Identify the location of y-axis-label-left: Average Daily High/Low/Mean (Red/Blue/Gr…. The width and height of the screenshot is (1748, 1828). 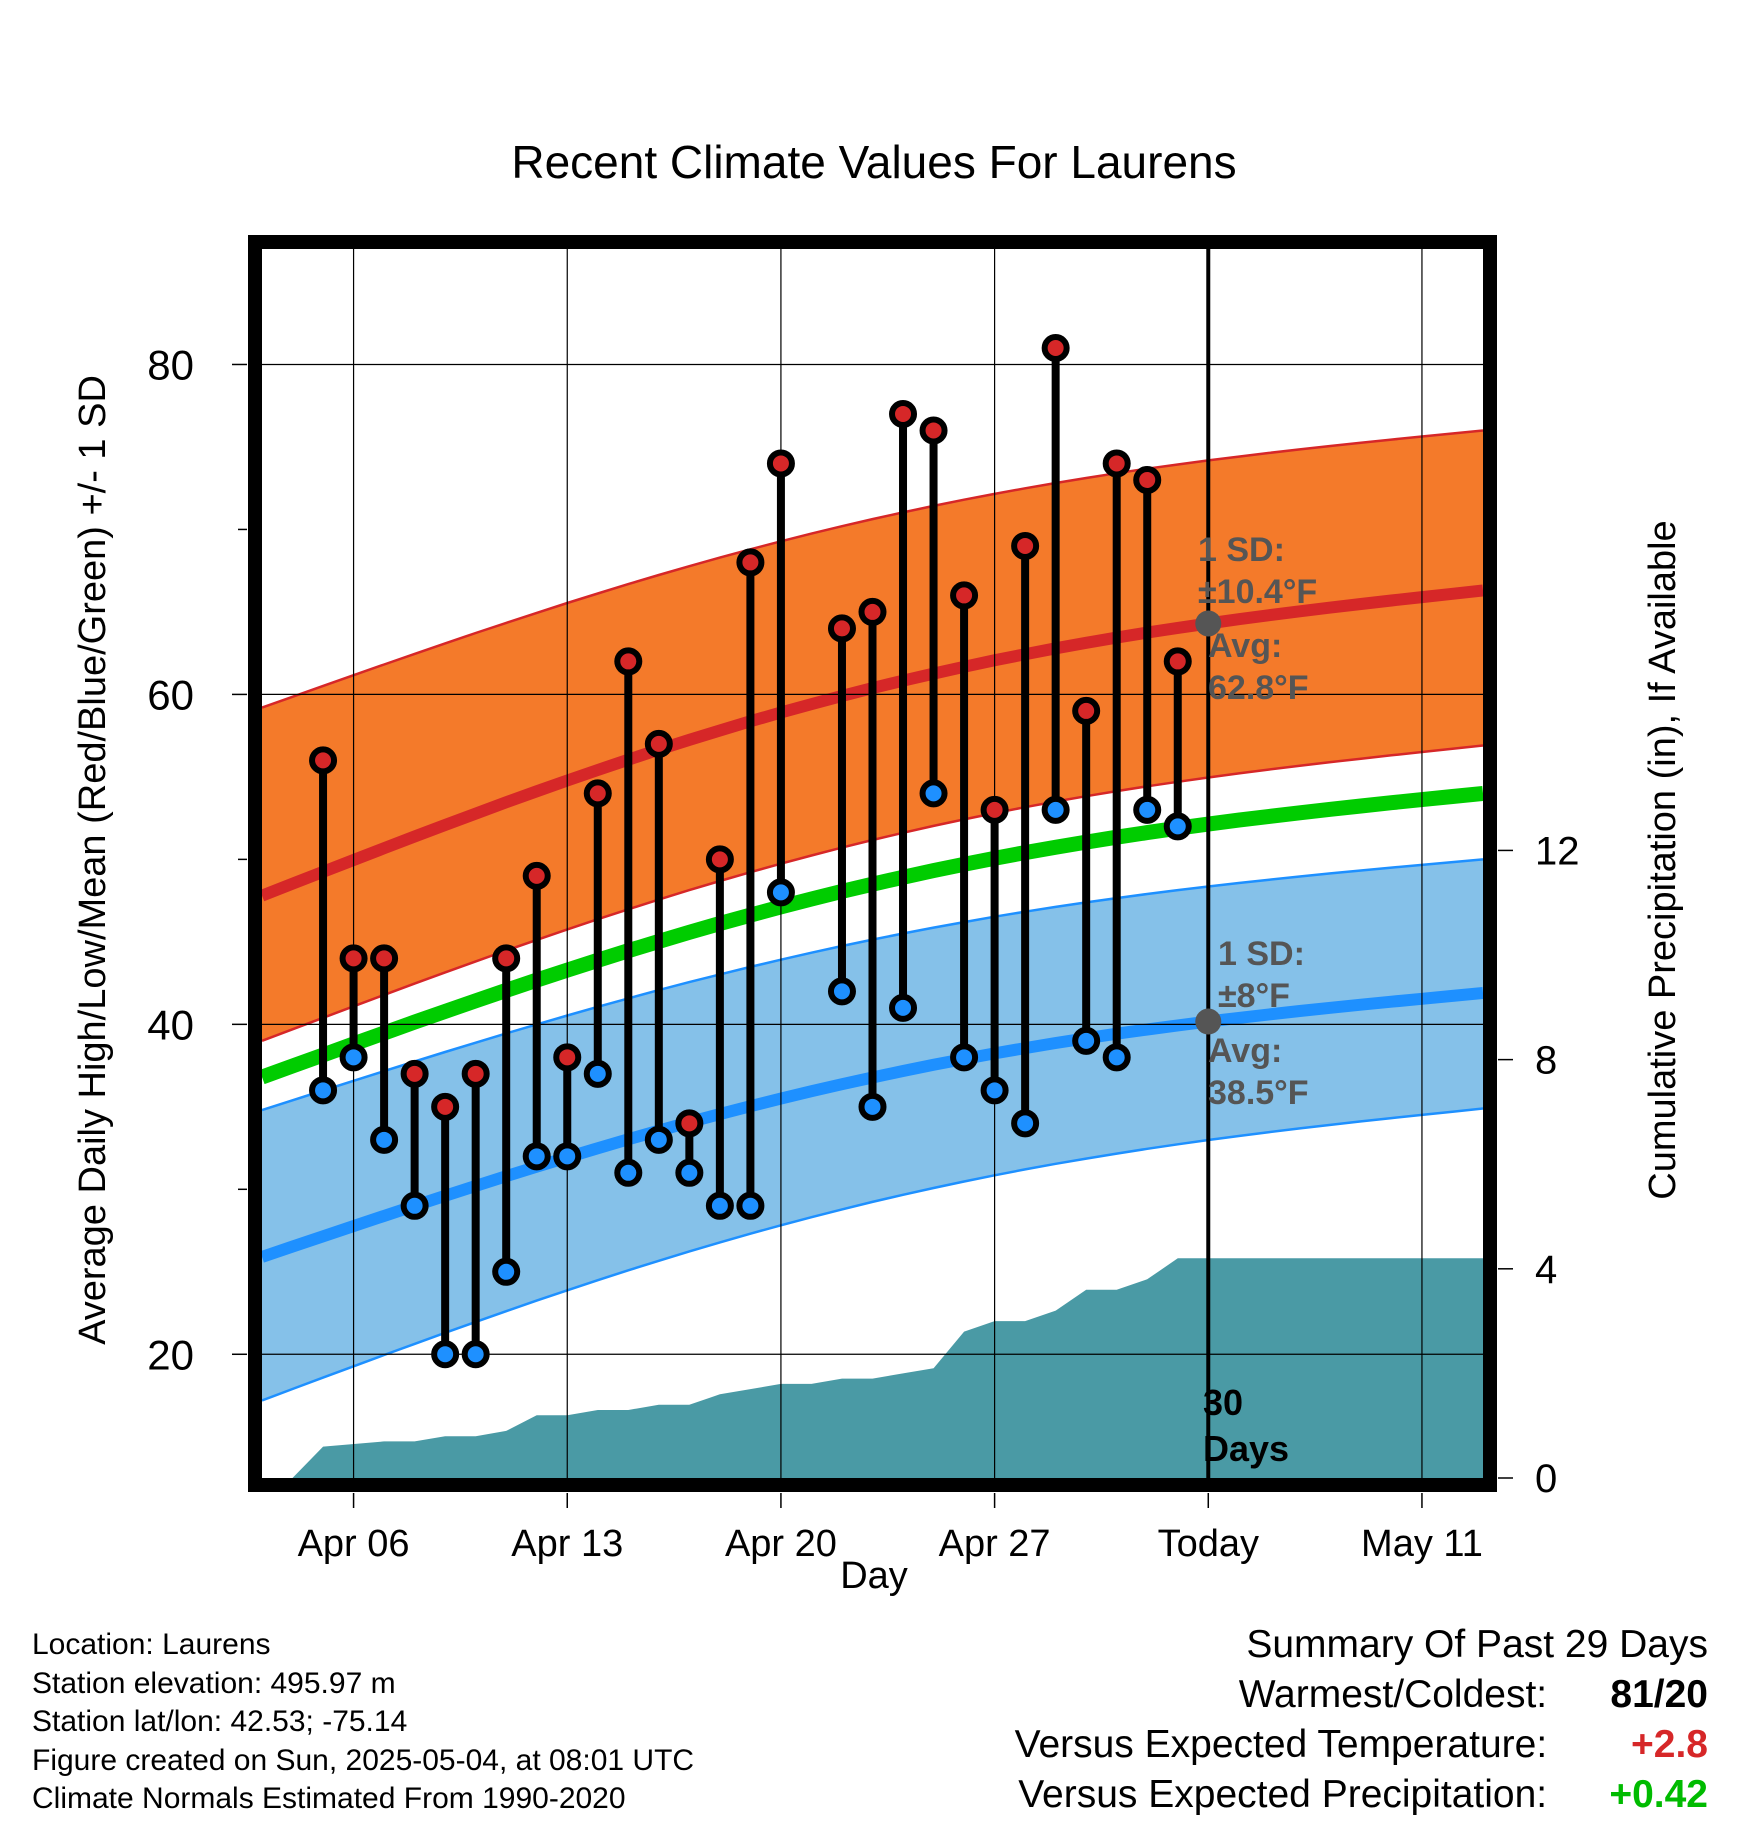
(93, 860).